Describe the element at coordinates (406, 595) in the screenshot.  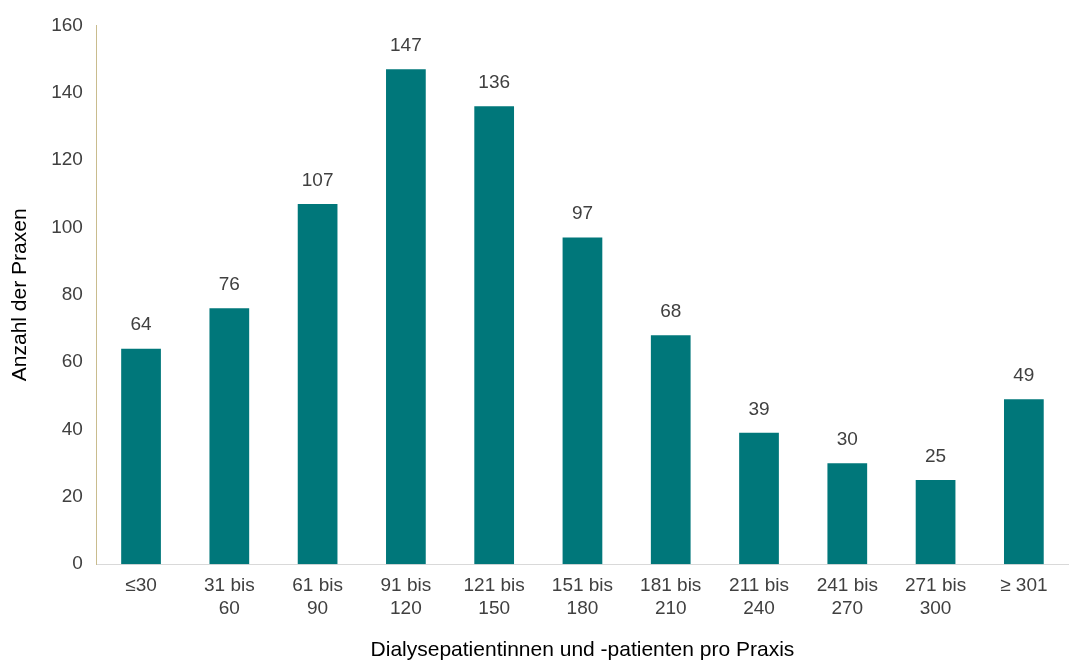
I see `x-tick-label: 91 bis 120` at that location.